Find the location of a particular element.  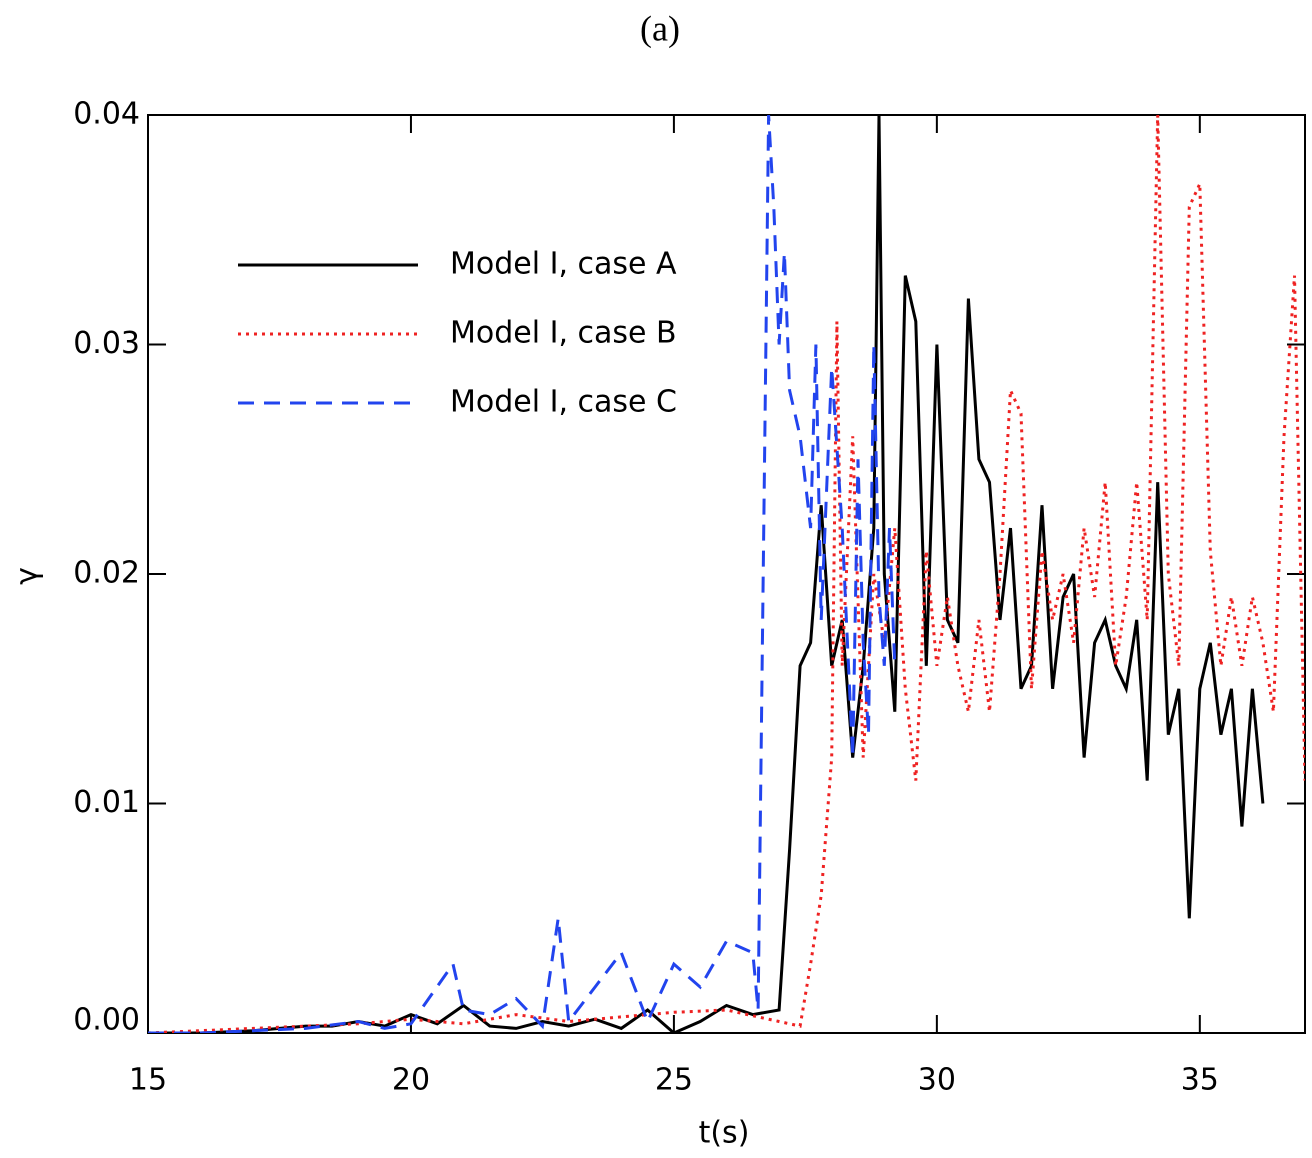

x-tick-label: 15 is located at coordinates (148, 1080).